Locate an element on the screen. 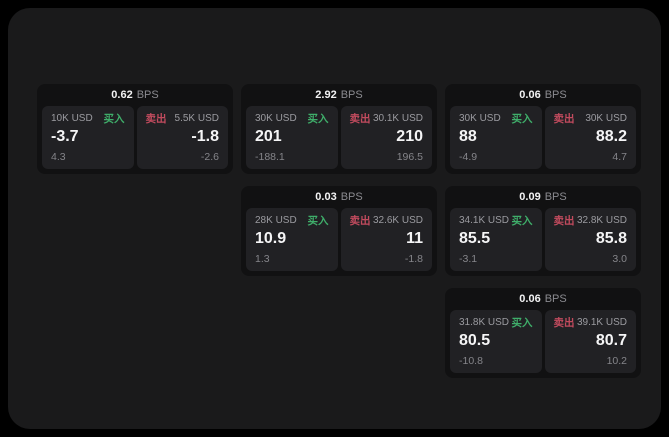  card-header: 0.03 BPS is located at coordinates (339, 197).